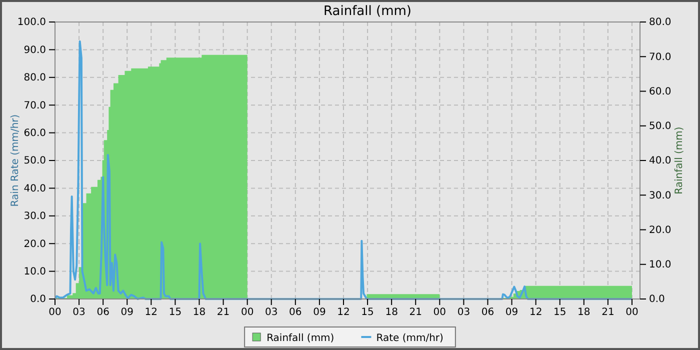  Describe the element at coordinates (35, 50) in the screenshot. I see `y-tick-label: 90.0` at that location.